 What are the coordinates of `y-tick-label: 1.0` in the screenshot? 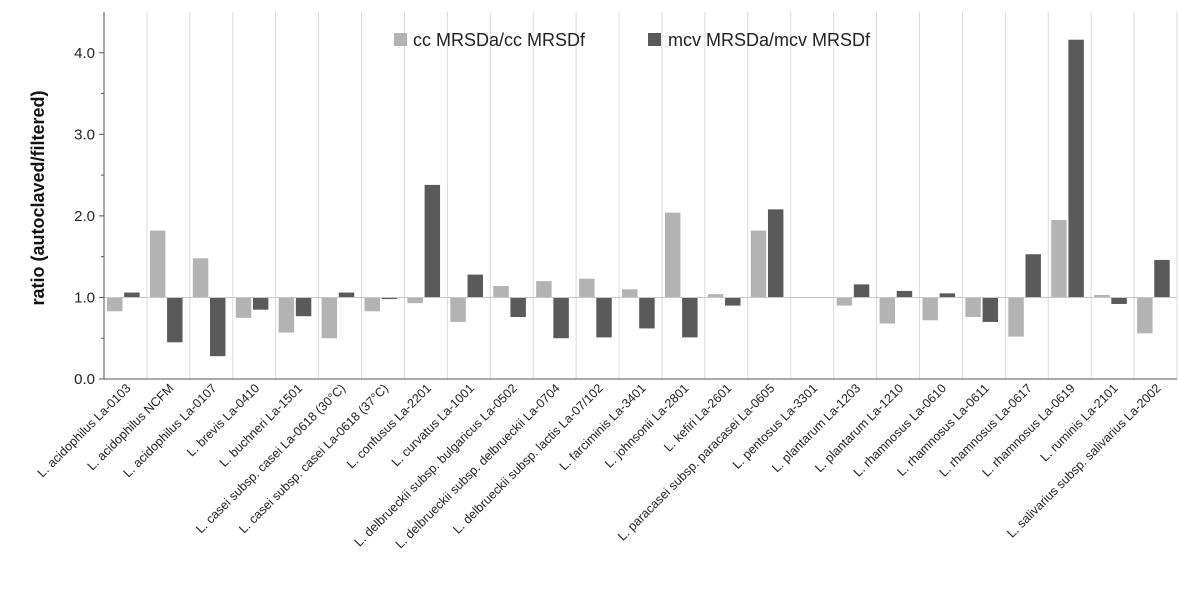 It's located at (84, 297).